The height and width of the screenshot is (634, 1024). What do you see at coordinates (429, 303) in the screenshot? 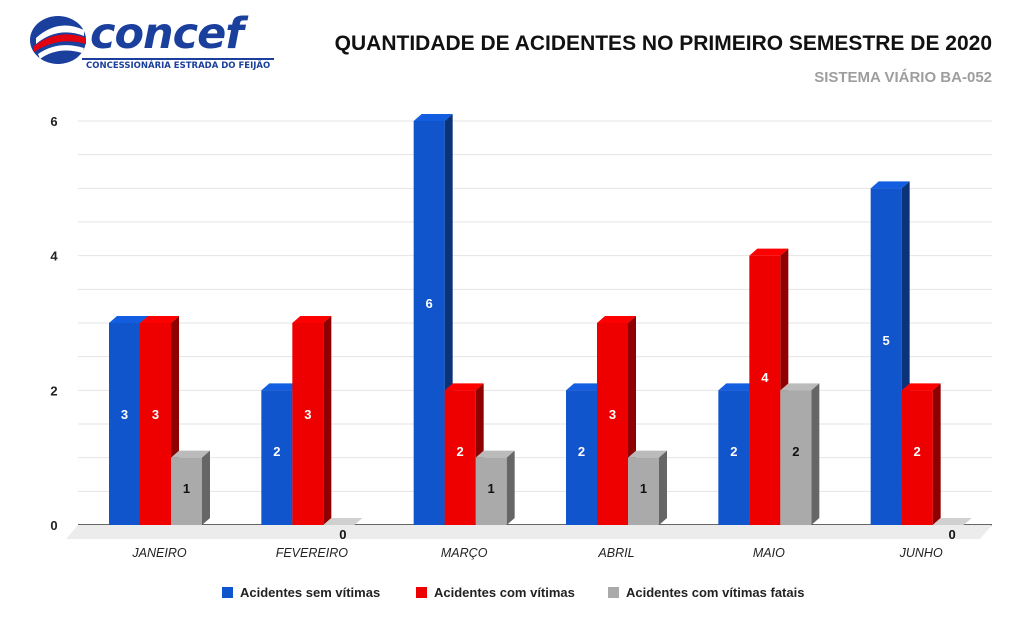
I see `data-label: 6` at bounding box center [429, 303].